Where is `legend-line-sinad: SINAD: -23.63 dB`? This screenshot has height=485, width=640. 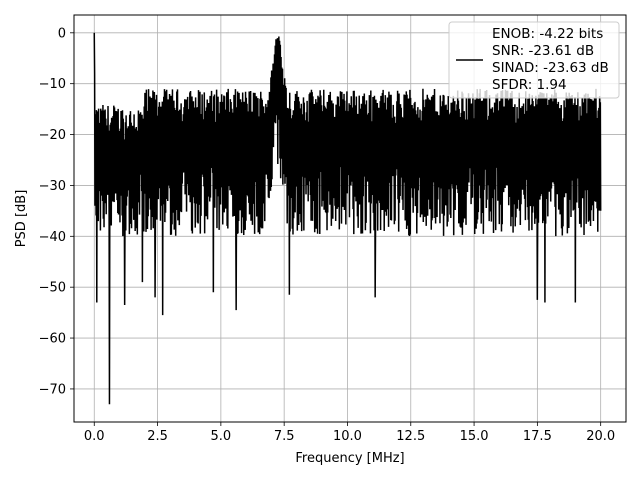
legend-line-sinad: SINAD: -23.63 dB is located at coordinates (550, 68).